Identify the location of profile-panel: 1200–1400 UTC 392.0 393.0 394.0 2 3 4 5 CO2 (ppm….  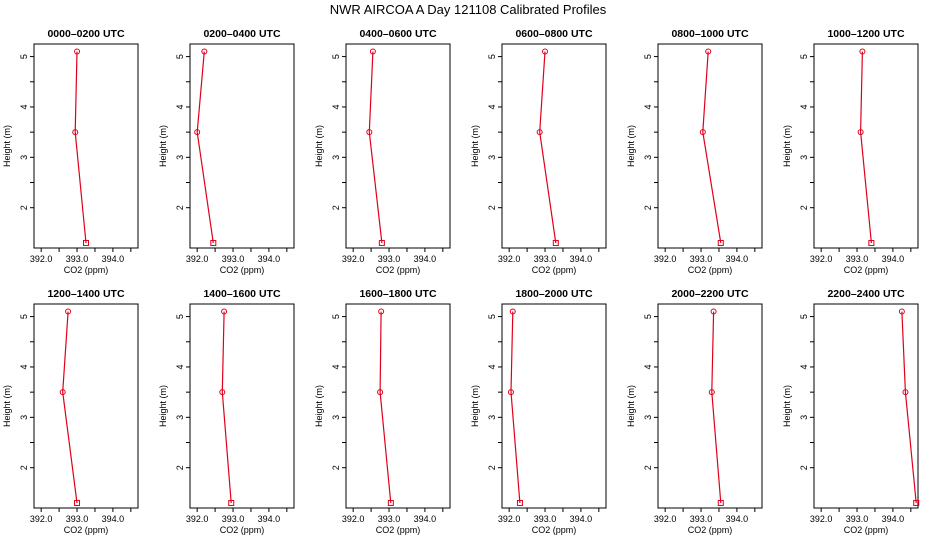
(70, 411).